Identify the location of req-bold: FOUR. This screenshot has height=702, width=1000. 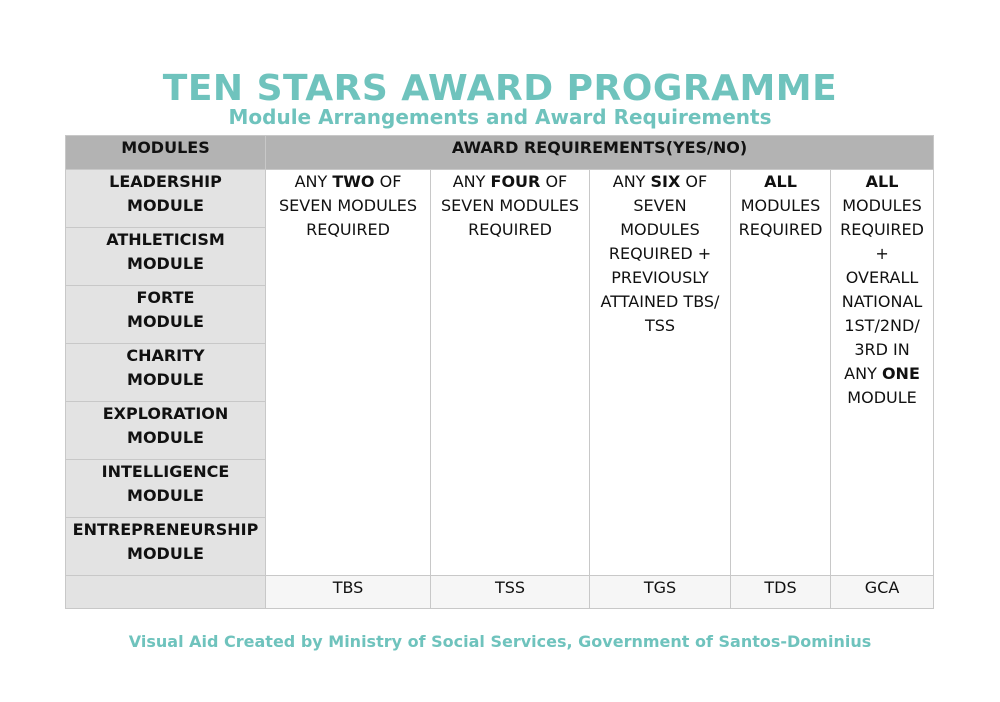
(515, 181).